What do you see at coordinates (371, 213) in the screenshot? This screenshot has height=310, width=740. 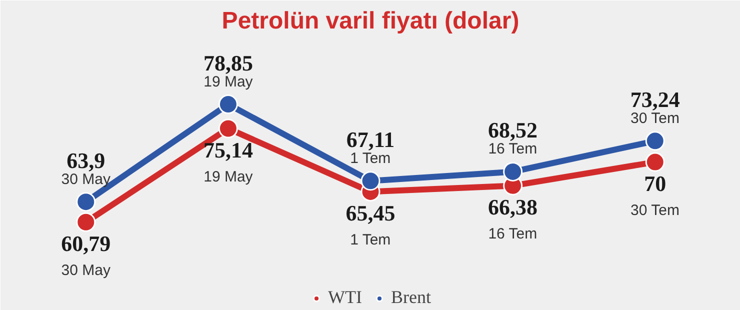 I see `data-label: 65,45` at bounding box center [371, 213].